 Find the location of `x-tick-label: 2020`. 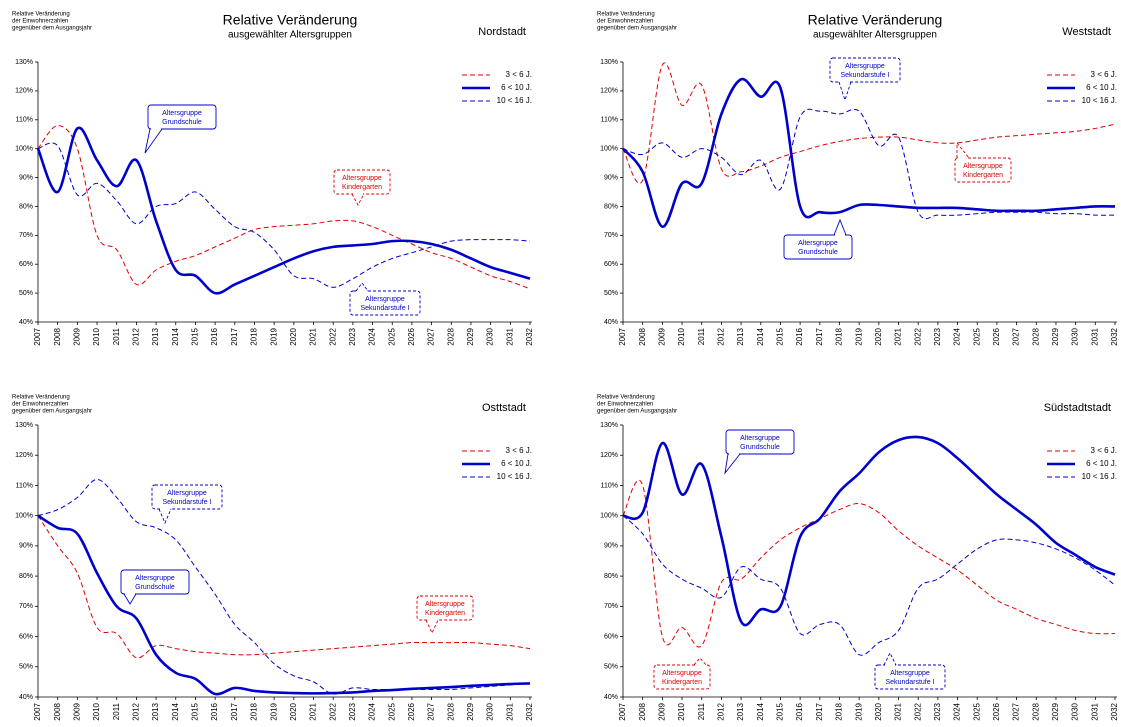

x-tick-label: 2020 is located at coordinates (878, 711).